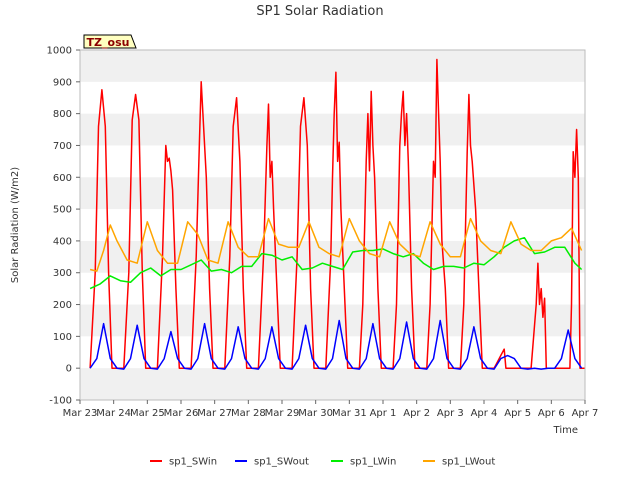 This screenshot has height=480, width=640. Describe the element at coordinates (69, 369) in the screenshot. I see `y-tick-label: 0` at that location.